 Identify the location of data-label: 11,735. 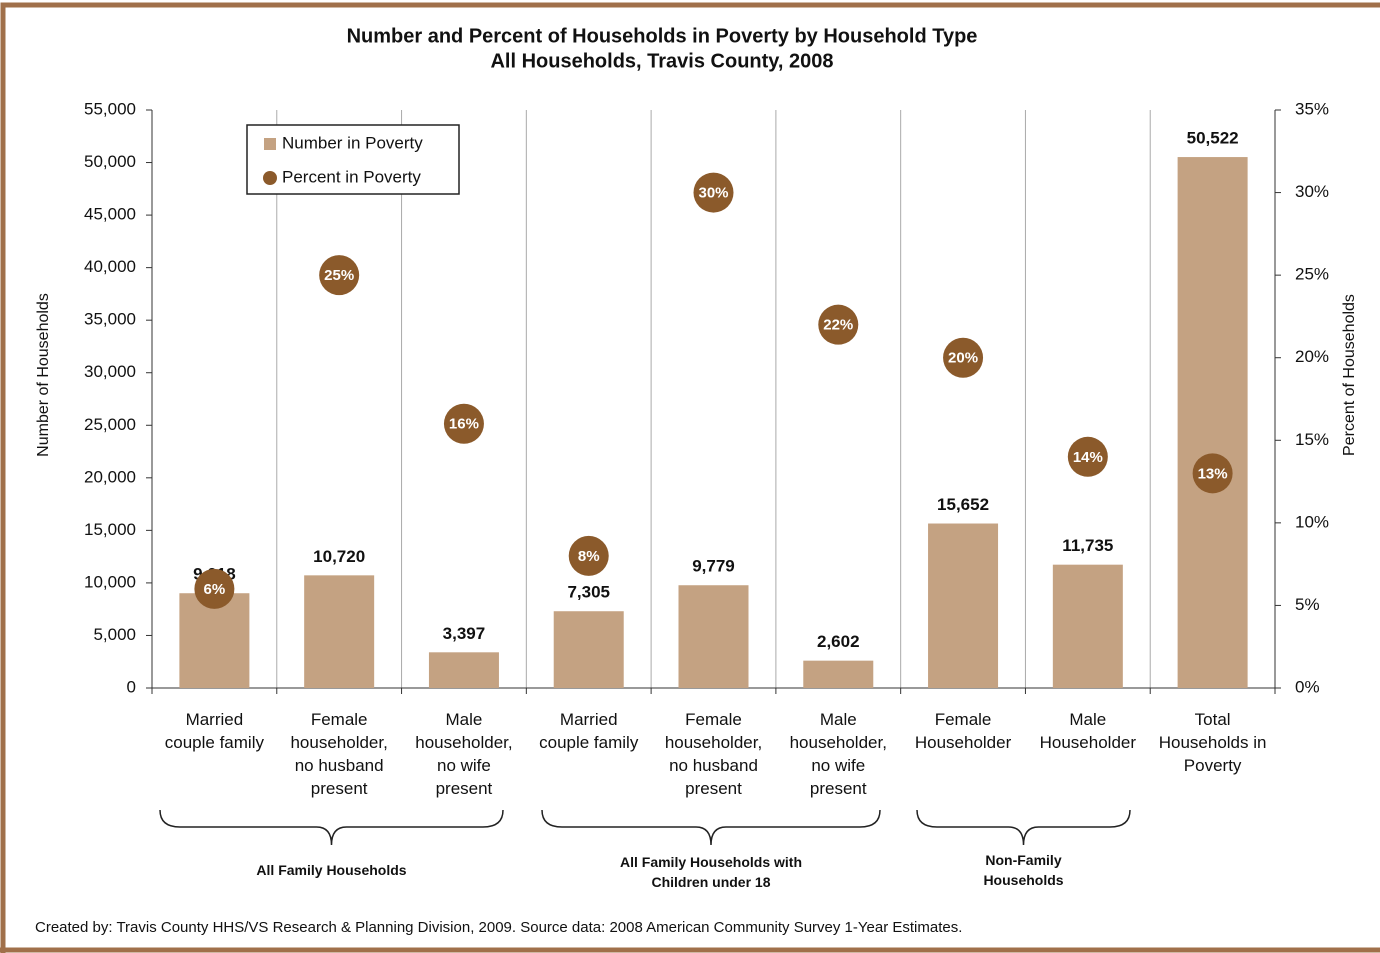
(1087, 545).